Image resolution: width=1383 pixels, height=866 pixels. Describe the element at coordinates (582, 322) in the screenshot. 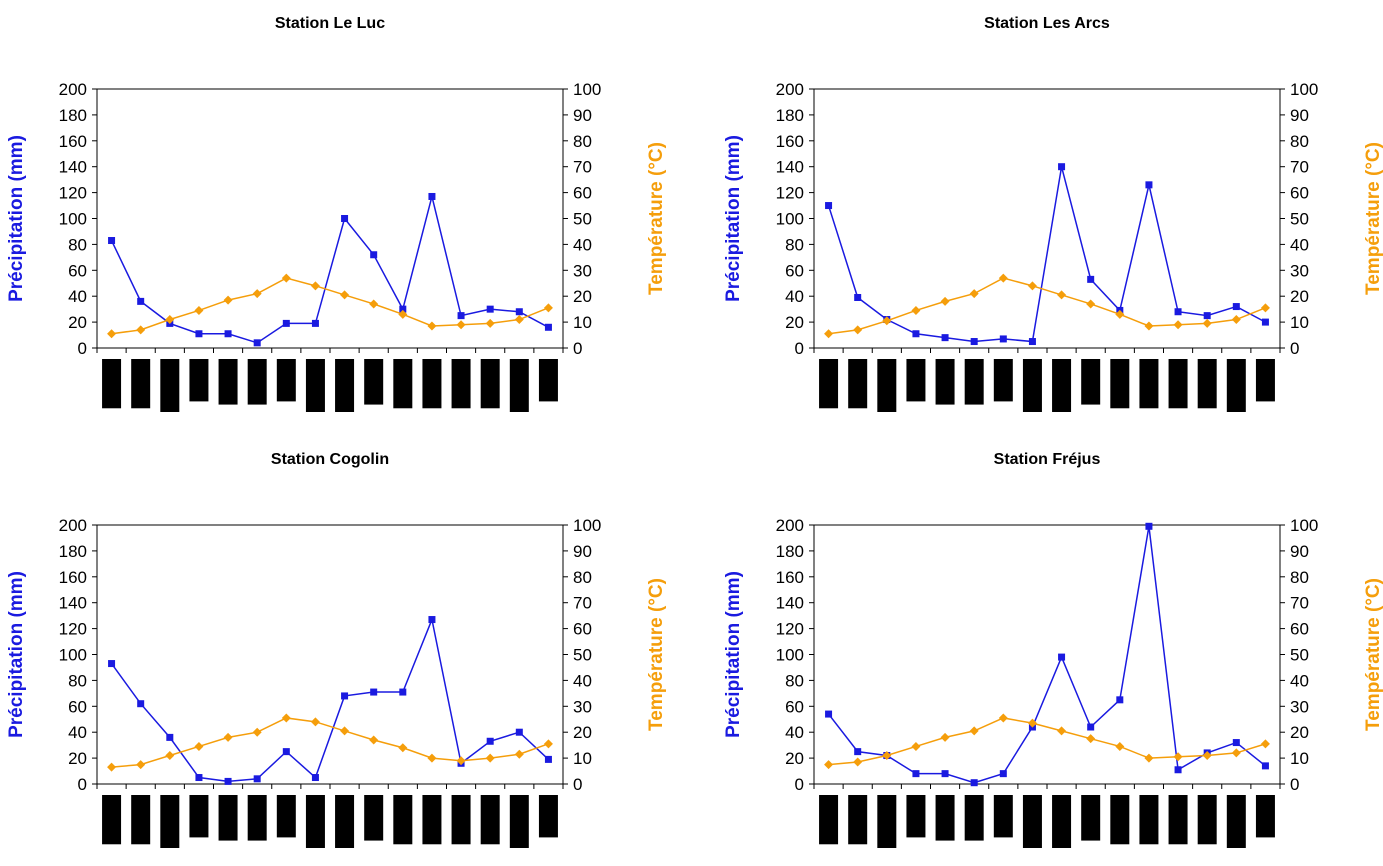

I see `y2-tick-label: 10` at that location.